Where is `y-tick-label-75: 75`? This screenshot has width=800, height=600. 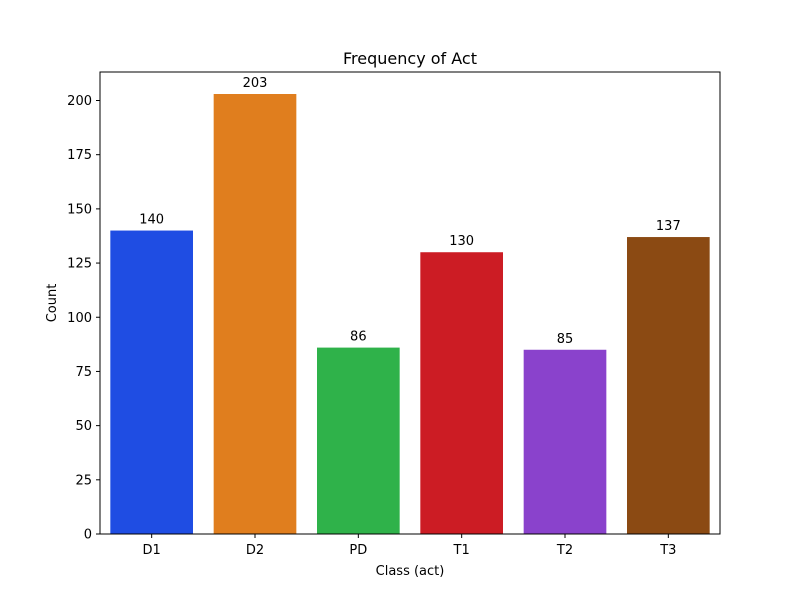 y-tick-label-75: 75 is located at coordinates (83, 372).